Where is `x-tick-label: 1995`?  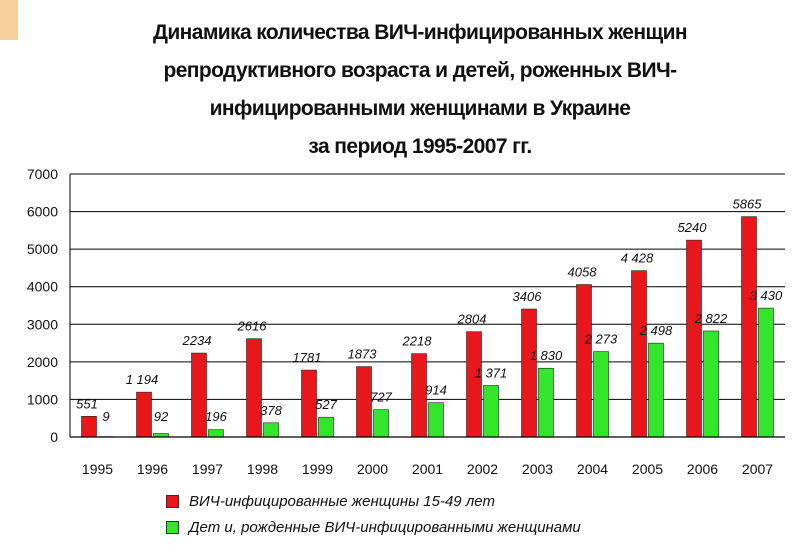
x-tick-label: 1995 is located at coordinates (97, 469).